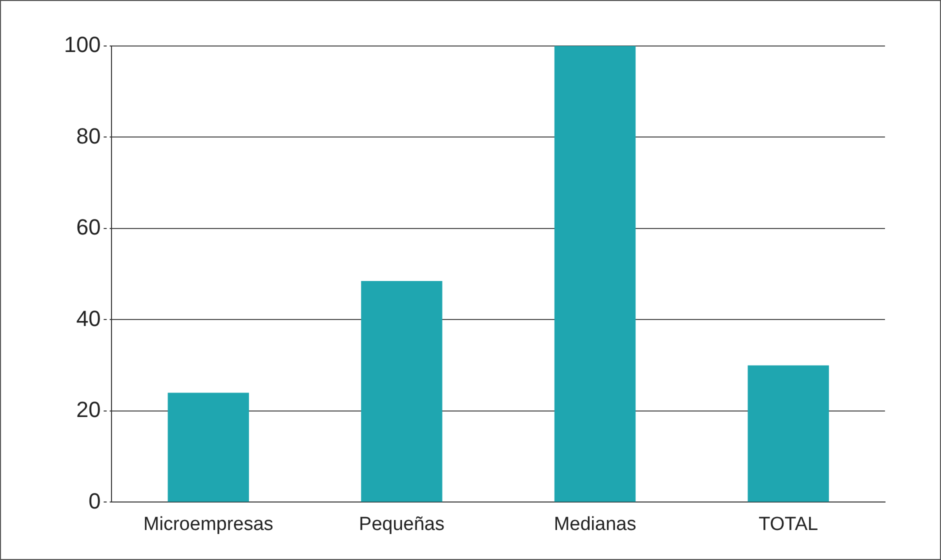 The width and height of the screenshot is (941, 560). What do you see at coordinates (401, 524) in the screenshot?
I see `x-tick-label: Pequeñas` at bounding box center [401, 524].